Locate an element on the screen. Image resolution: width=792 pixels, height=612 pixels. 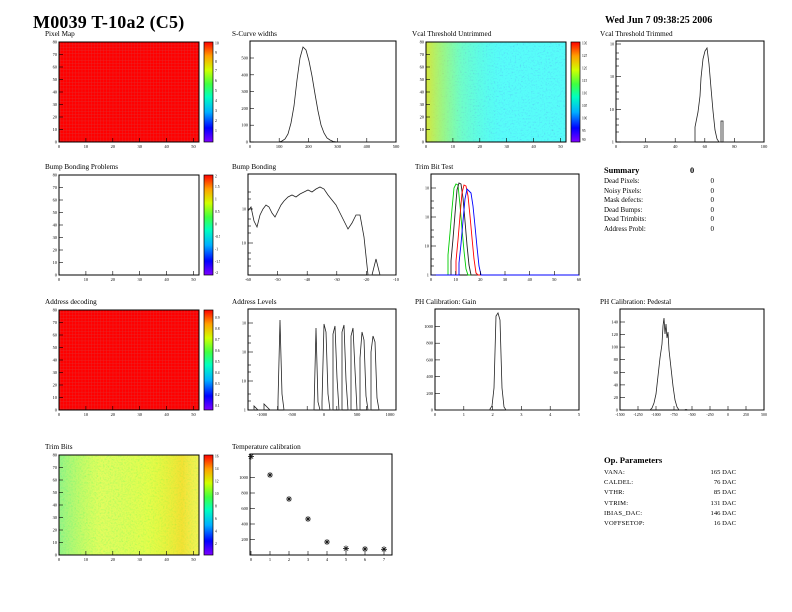
svg-text: 125 is located at coordinates (584, 56).